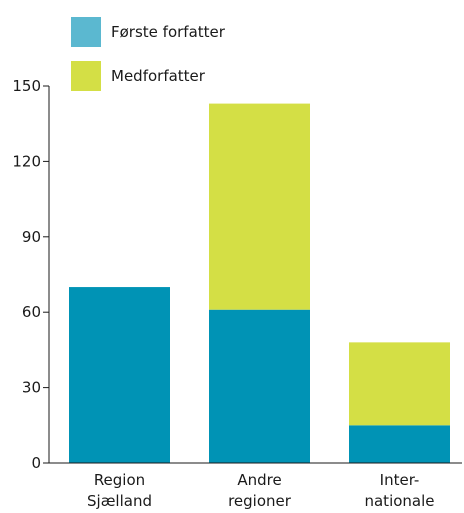 This screenshot has width=464, height=513. What do you see at coordinates (260, 501) in the screenshot?
I see `x-category-label-2-line-2: regioner` at bounding box center [260, 501].